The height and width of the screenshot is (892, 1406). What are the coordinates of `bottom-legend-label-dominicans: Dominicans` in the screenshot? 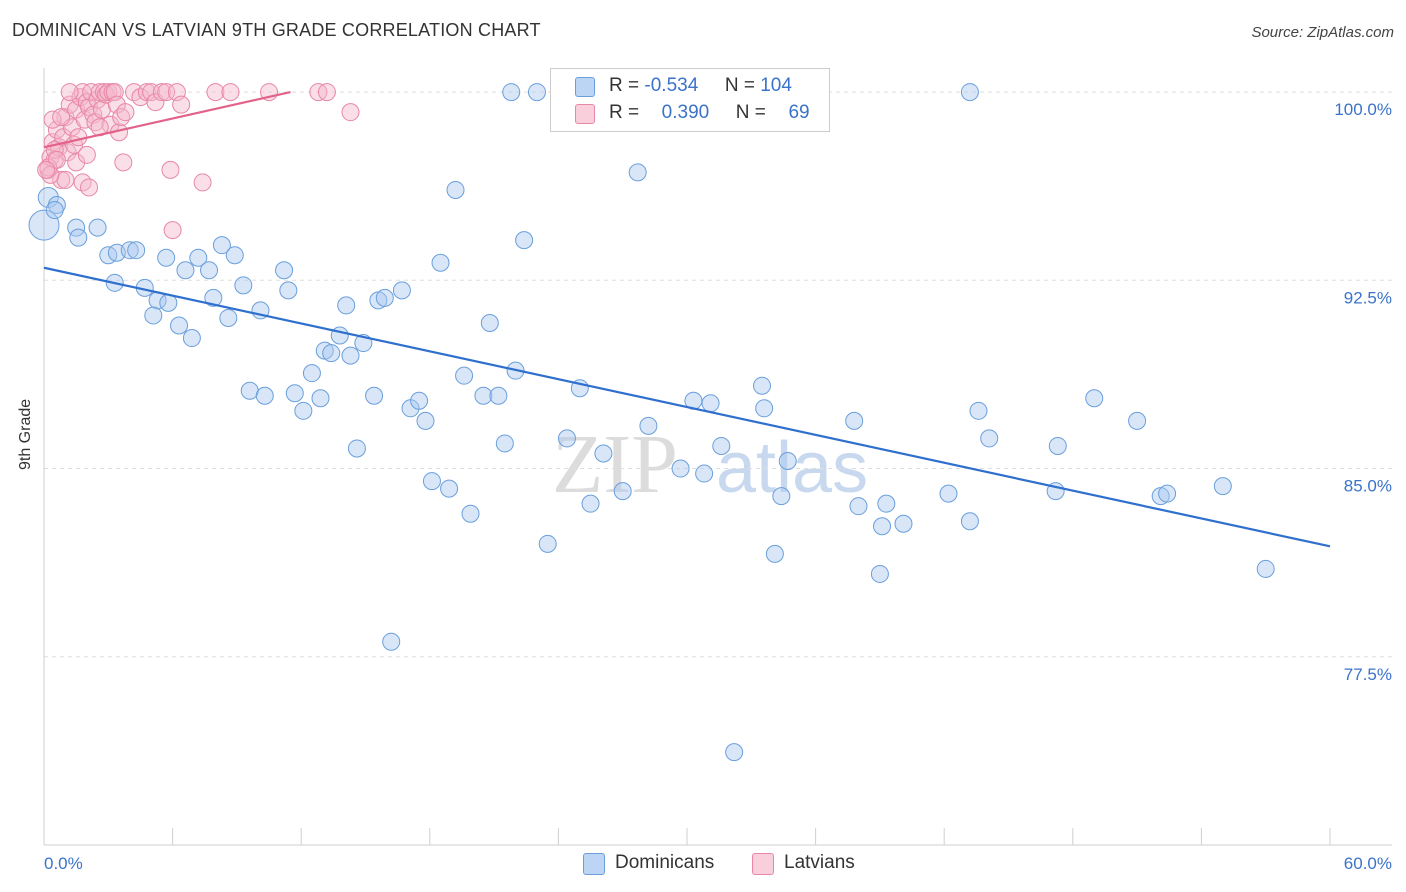 It's located at (665, 862).